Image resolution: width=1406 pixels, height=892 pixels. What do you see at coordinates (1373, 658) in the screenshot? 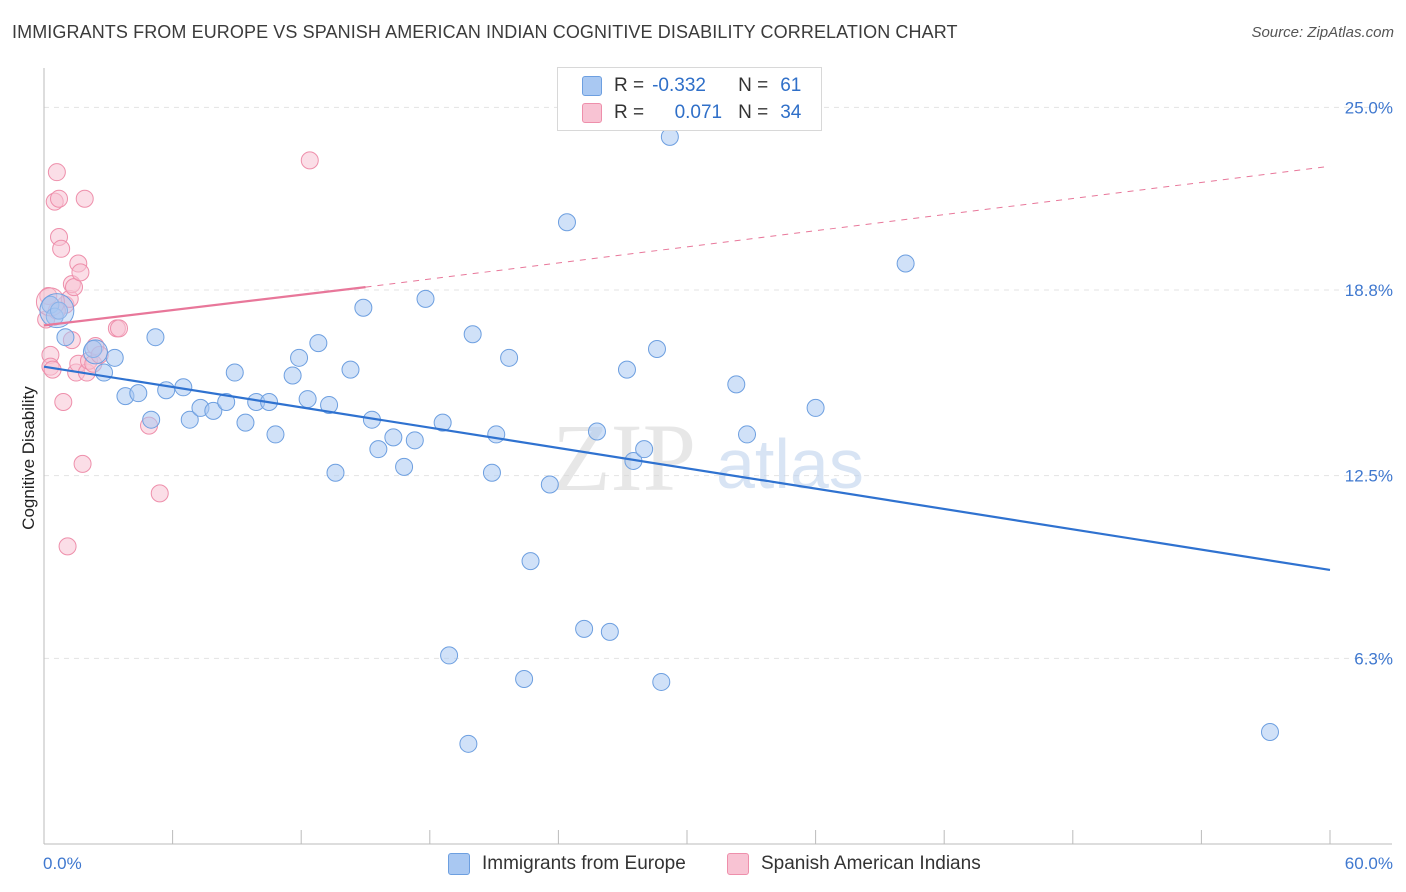
I see `y-tick-label: 6.3%` at bounding box center [1373, 658].